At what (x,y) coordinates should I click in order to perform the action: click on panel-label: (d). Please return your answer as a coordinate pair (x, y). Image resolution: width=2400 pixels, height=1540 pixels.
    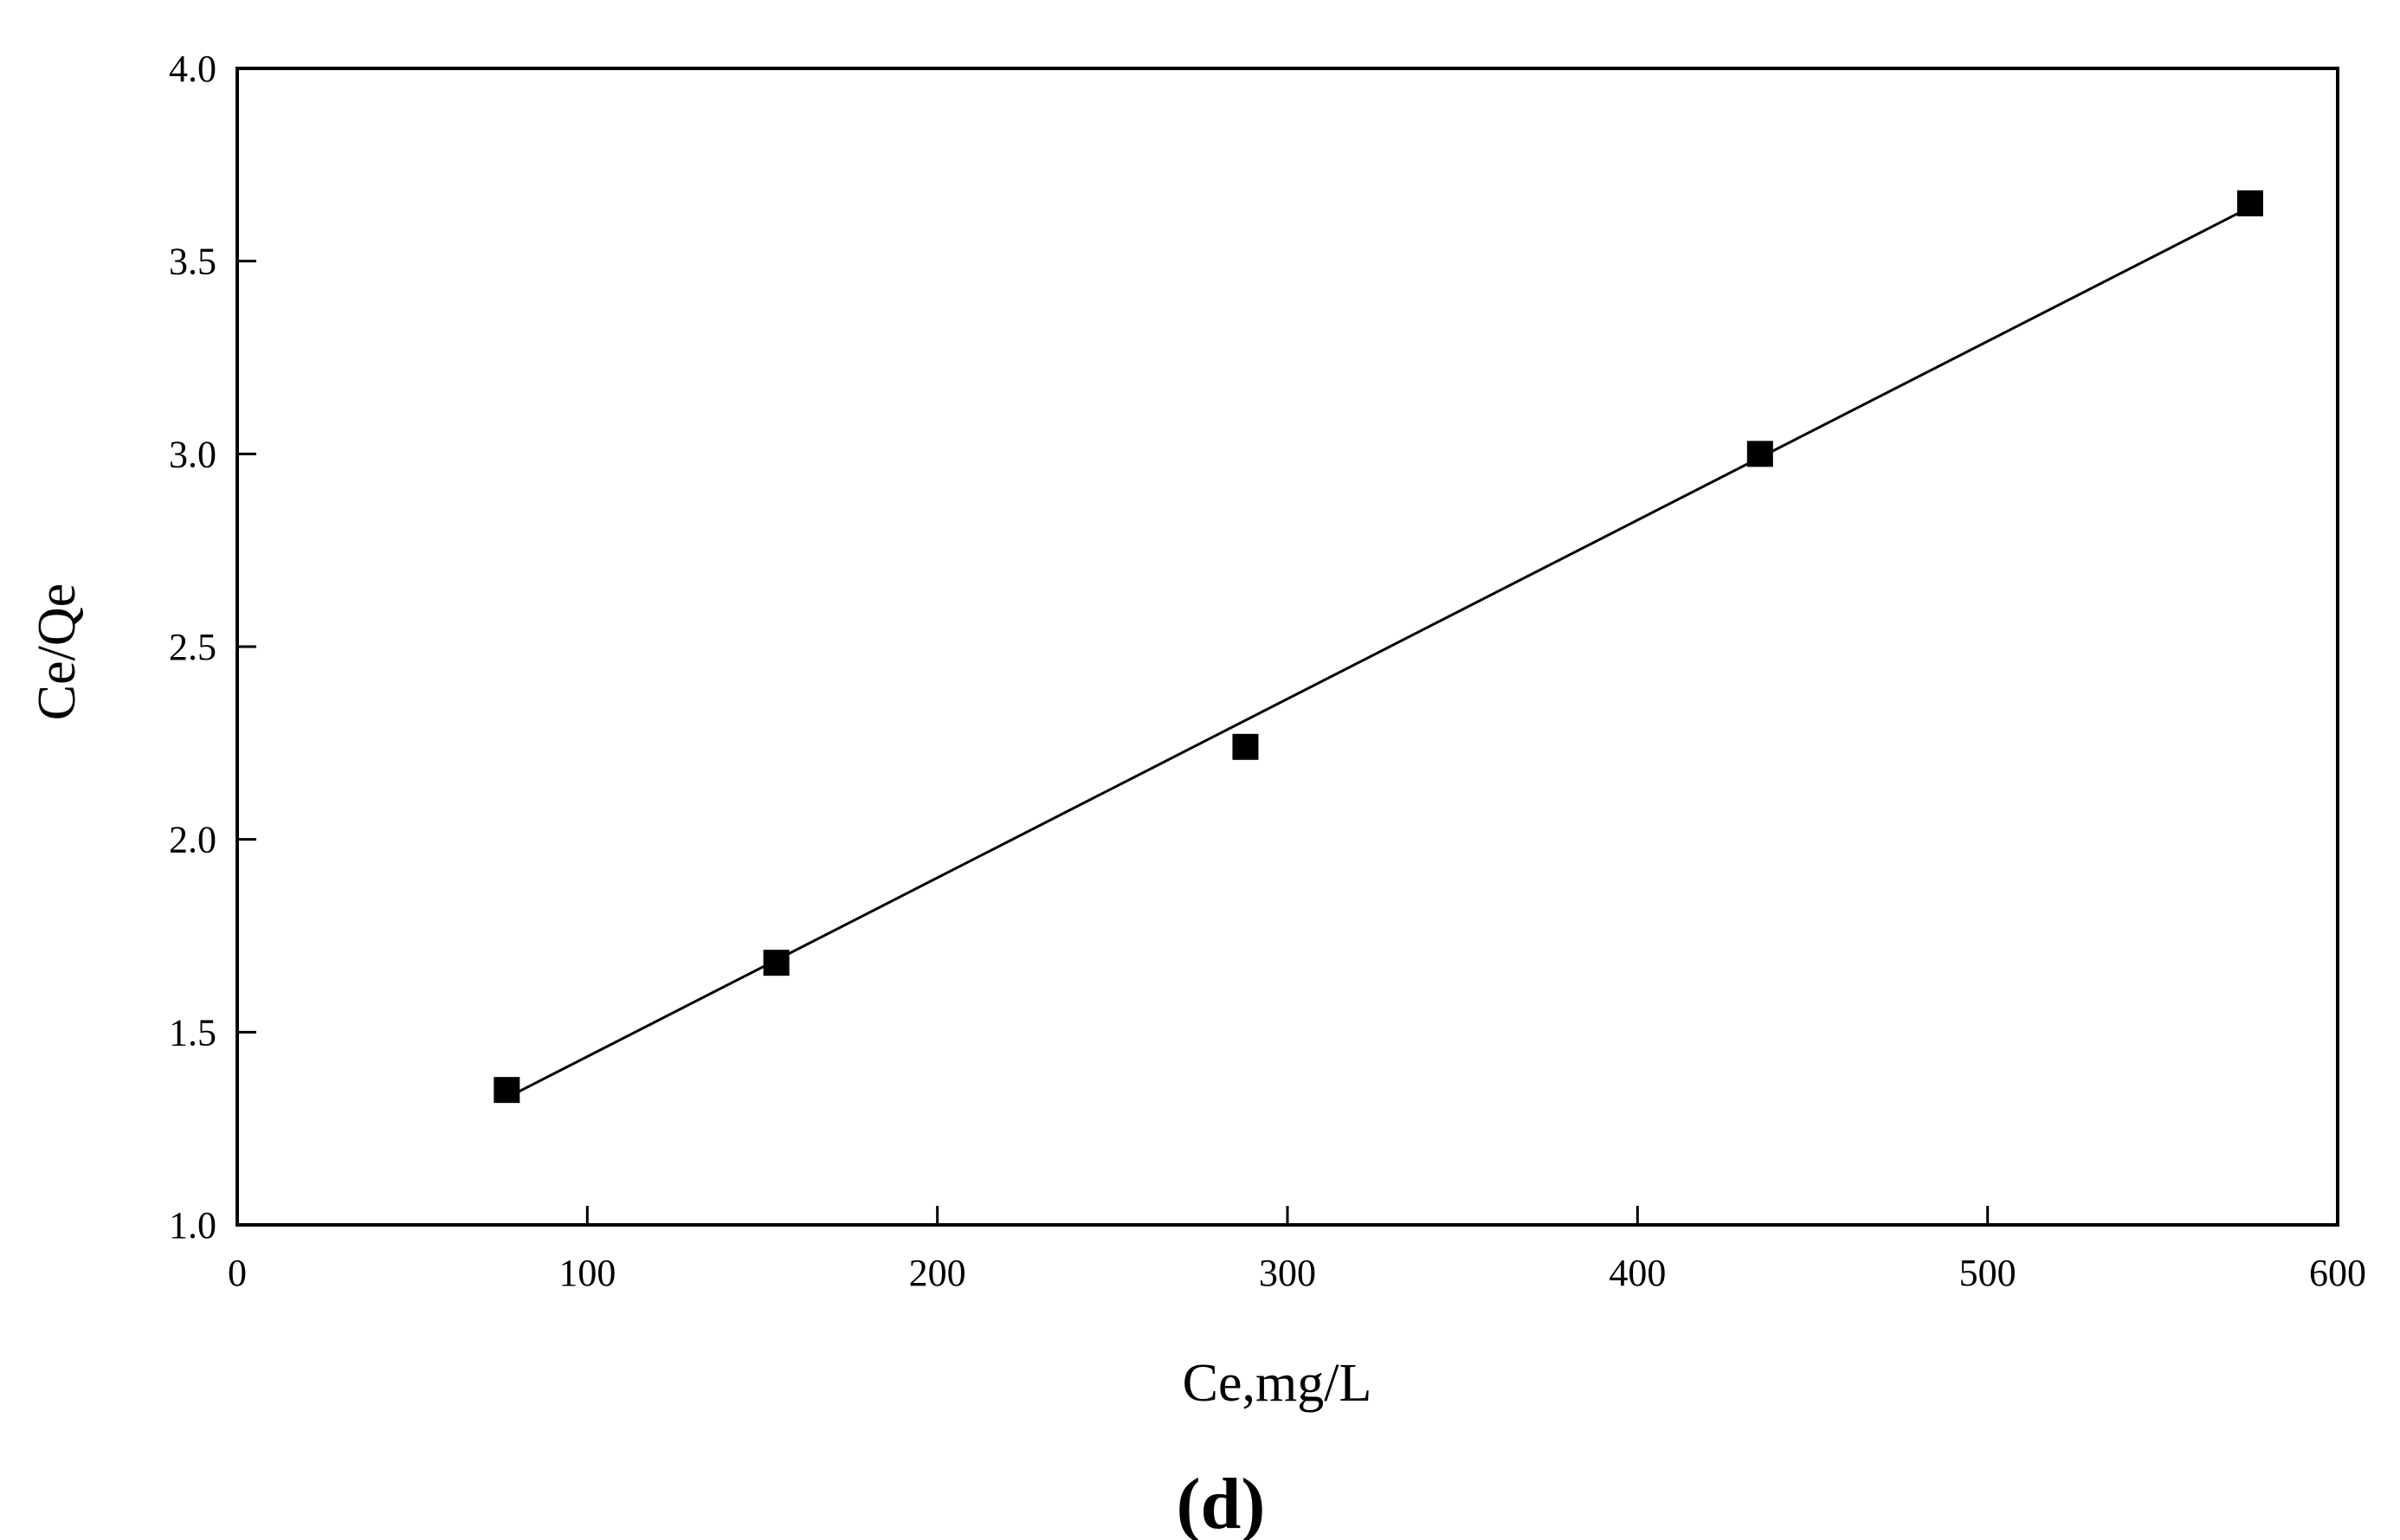
    Looking at the image, I should click on (1221, 1502).